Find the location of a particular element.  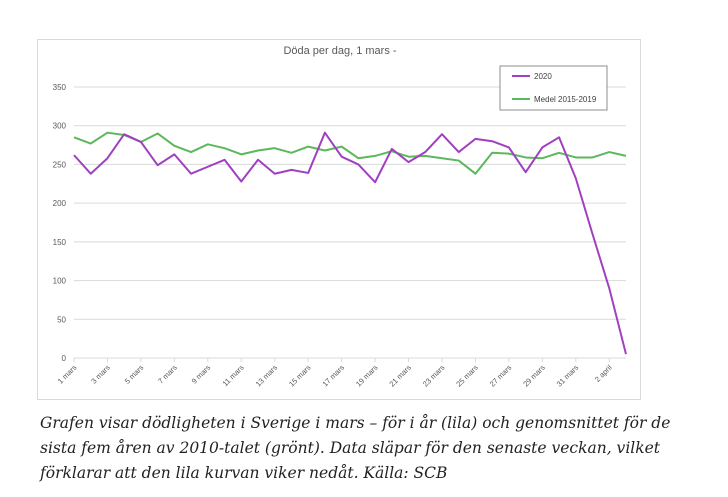

y-tick-label: 350 is located at coordinates (60, 87).